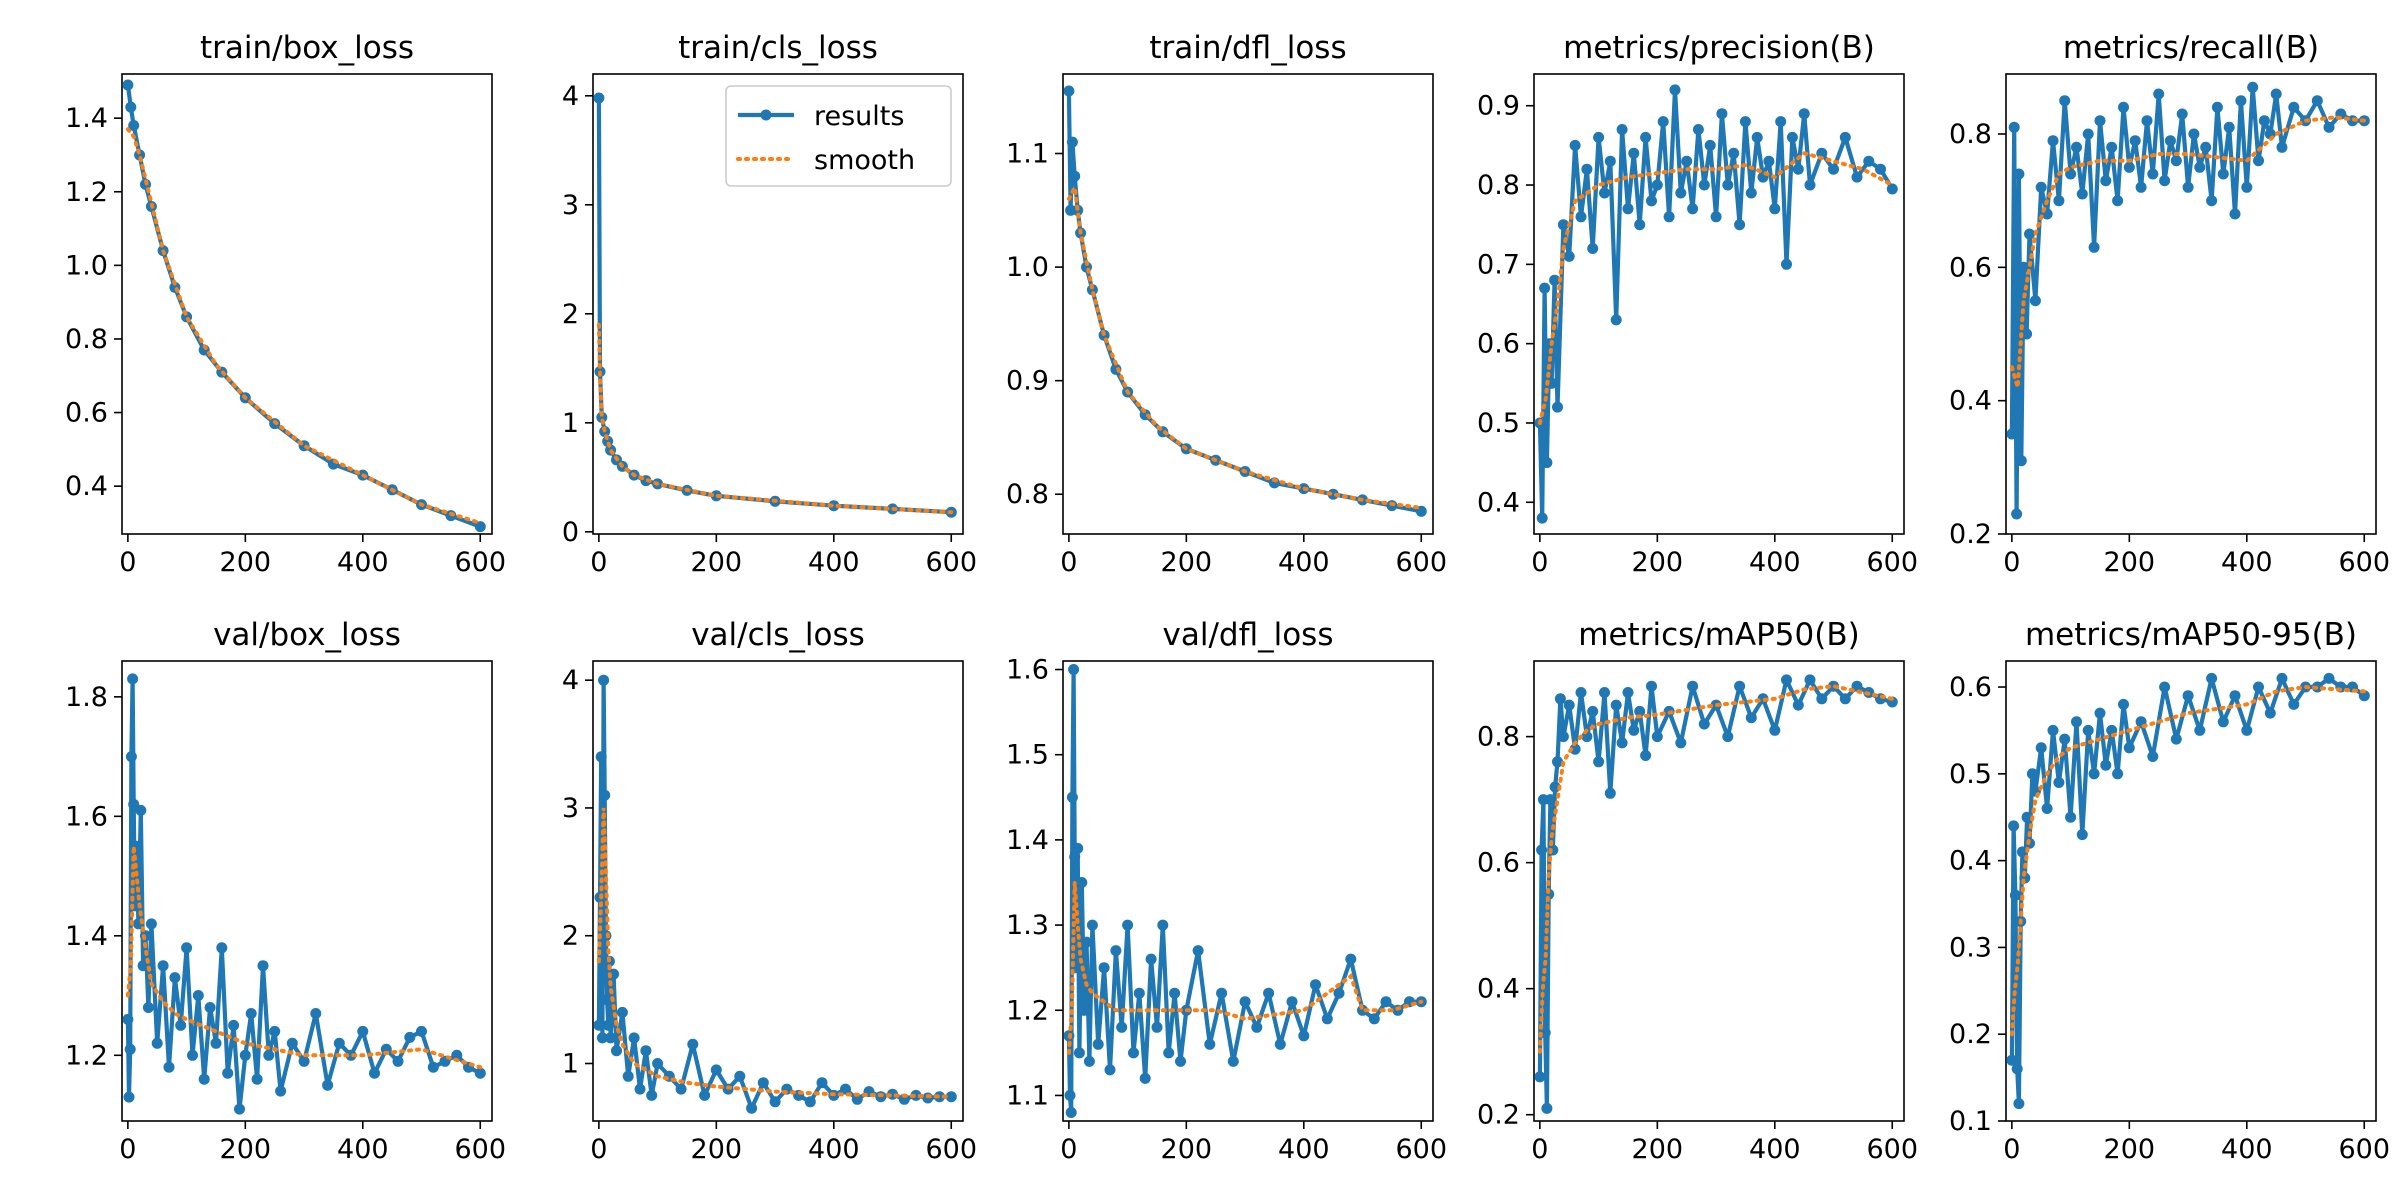 This screenshot has height=1200, width=2400. What do you see at coordinates (1719, 48) in the screenshot?
I see `chart-title: metrics/precision(B)` at bounding box center [1719, 48].